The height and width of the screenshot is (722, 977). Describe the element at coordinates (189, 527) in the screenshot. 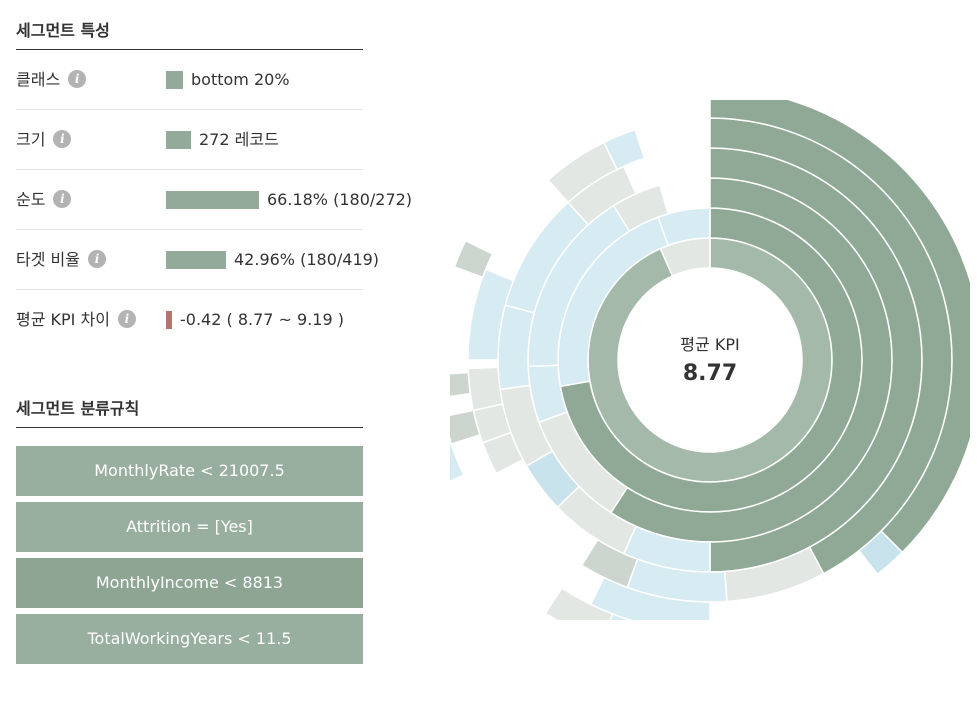

I see `rule-item: Attrition = [Yes]` at that location.